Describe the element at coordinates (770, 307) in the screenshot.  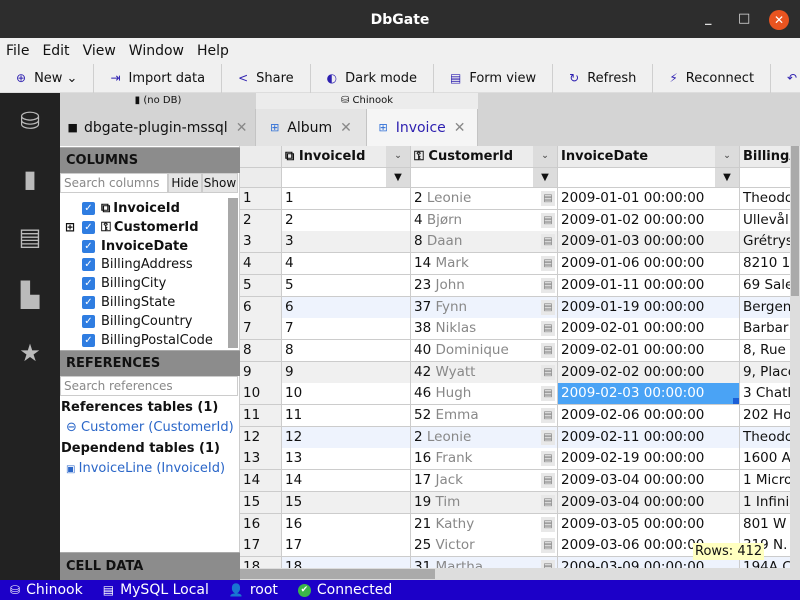
I see `table-cell: Bergen` at that location.